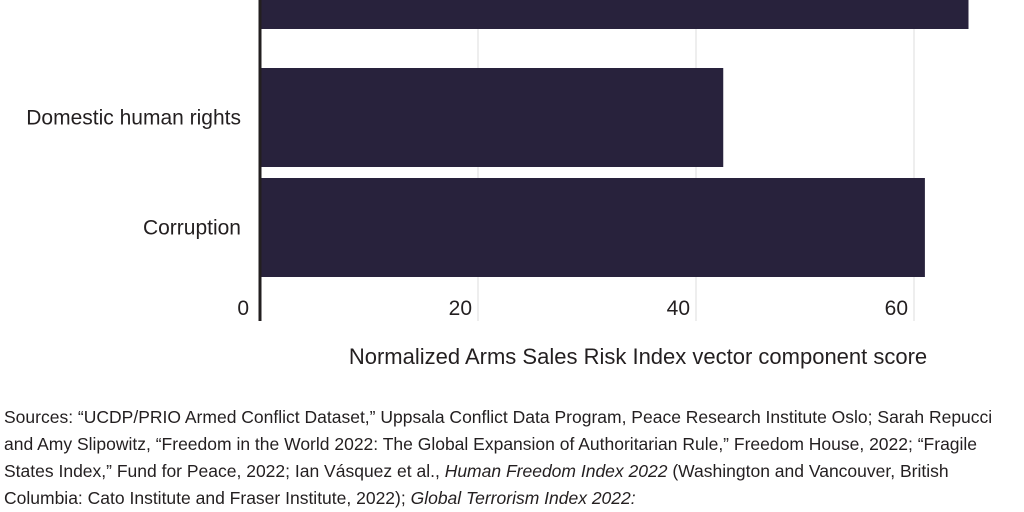 The height and width of the screenshot is (512, 1024). What do you see at coordinates (523, 498) in the screenshot?
I see `source-title-italic: Global Terrorism Index 2022:` at bounding box center [523, 498].